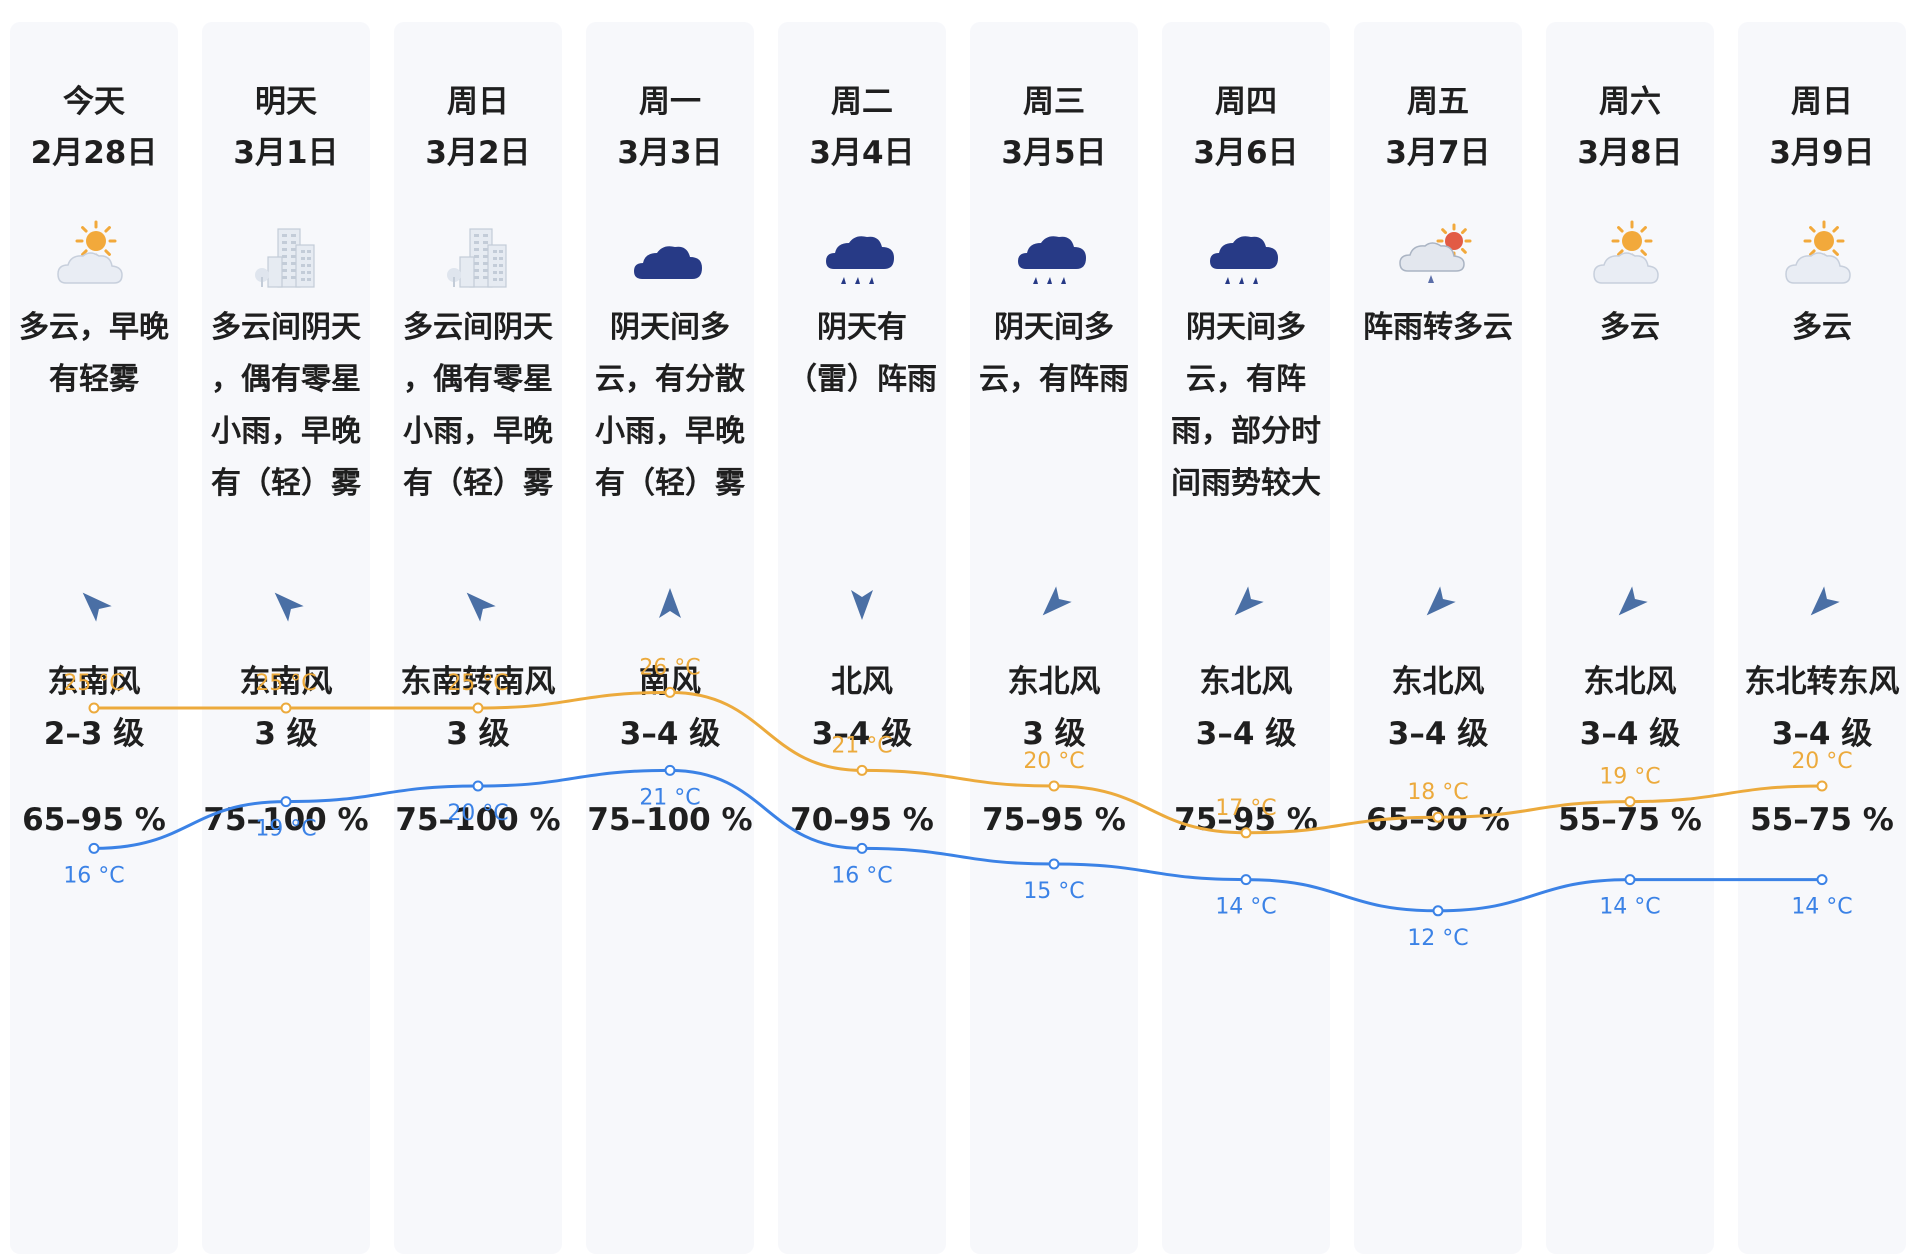  Describe the element at coordinates (94, 734) in the screenshot. I see `wind-level: 2–3 级` at that location.